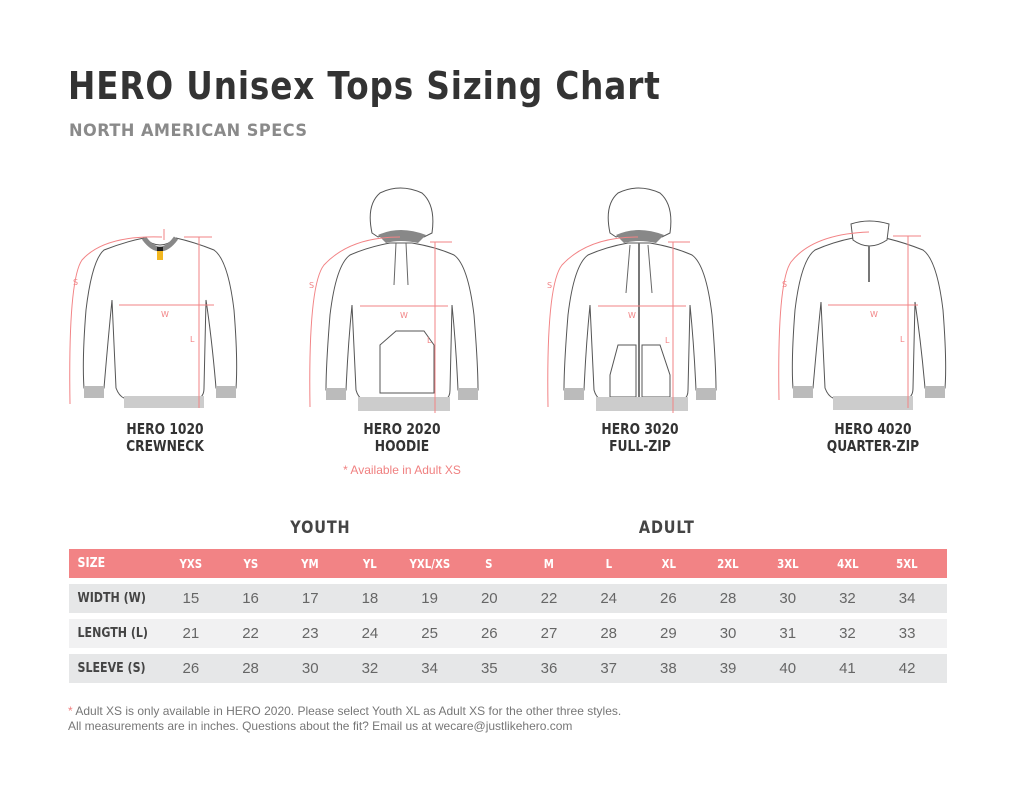 The image size is (1024, 797). Describe the element at coordinates (907, 633) in the screenshot. I see `table-cell: 33` at that location.